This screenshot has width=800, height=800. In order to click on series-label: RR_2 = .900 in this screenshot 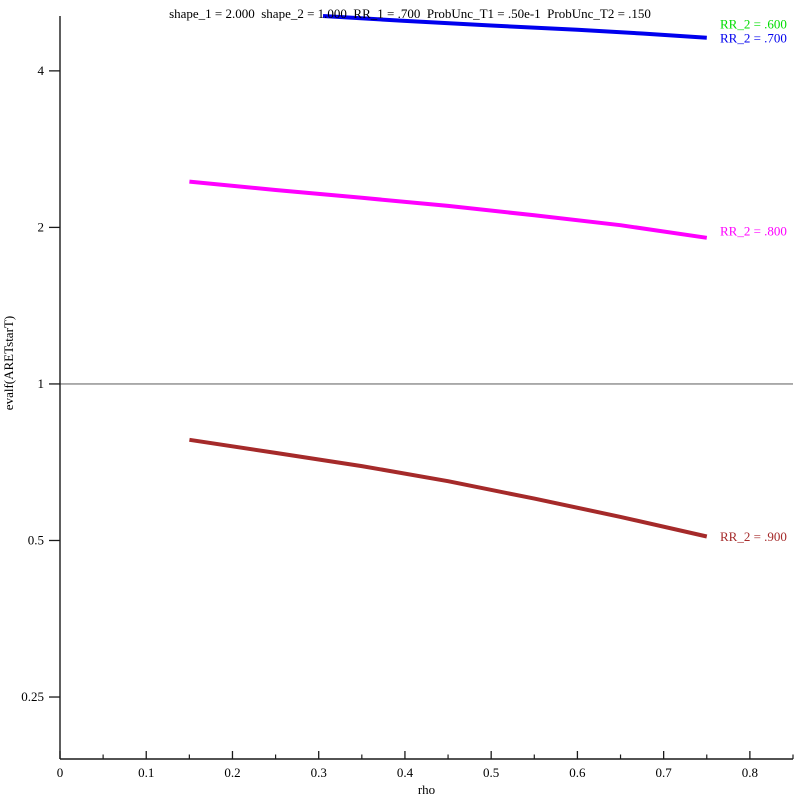, I will do `click(753, 536)`.